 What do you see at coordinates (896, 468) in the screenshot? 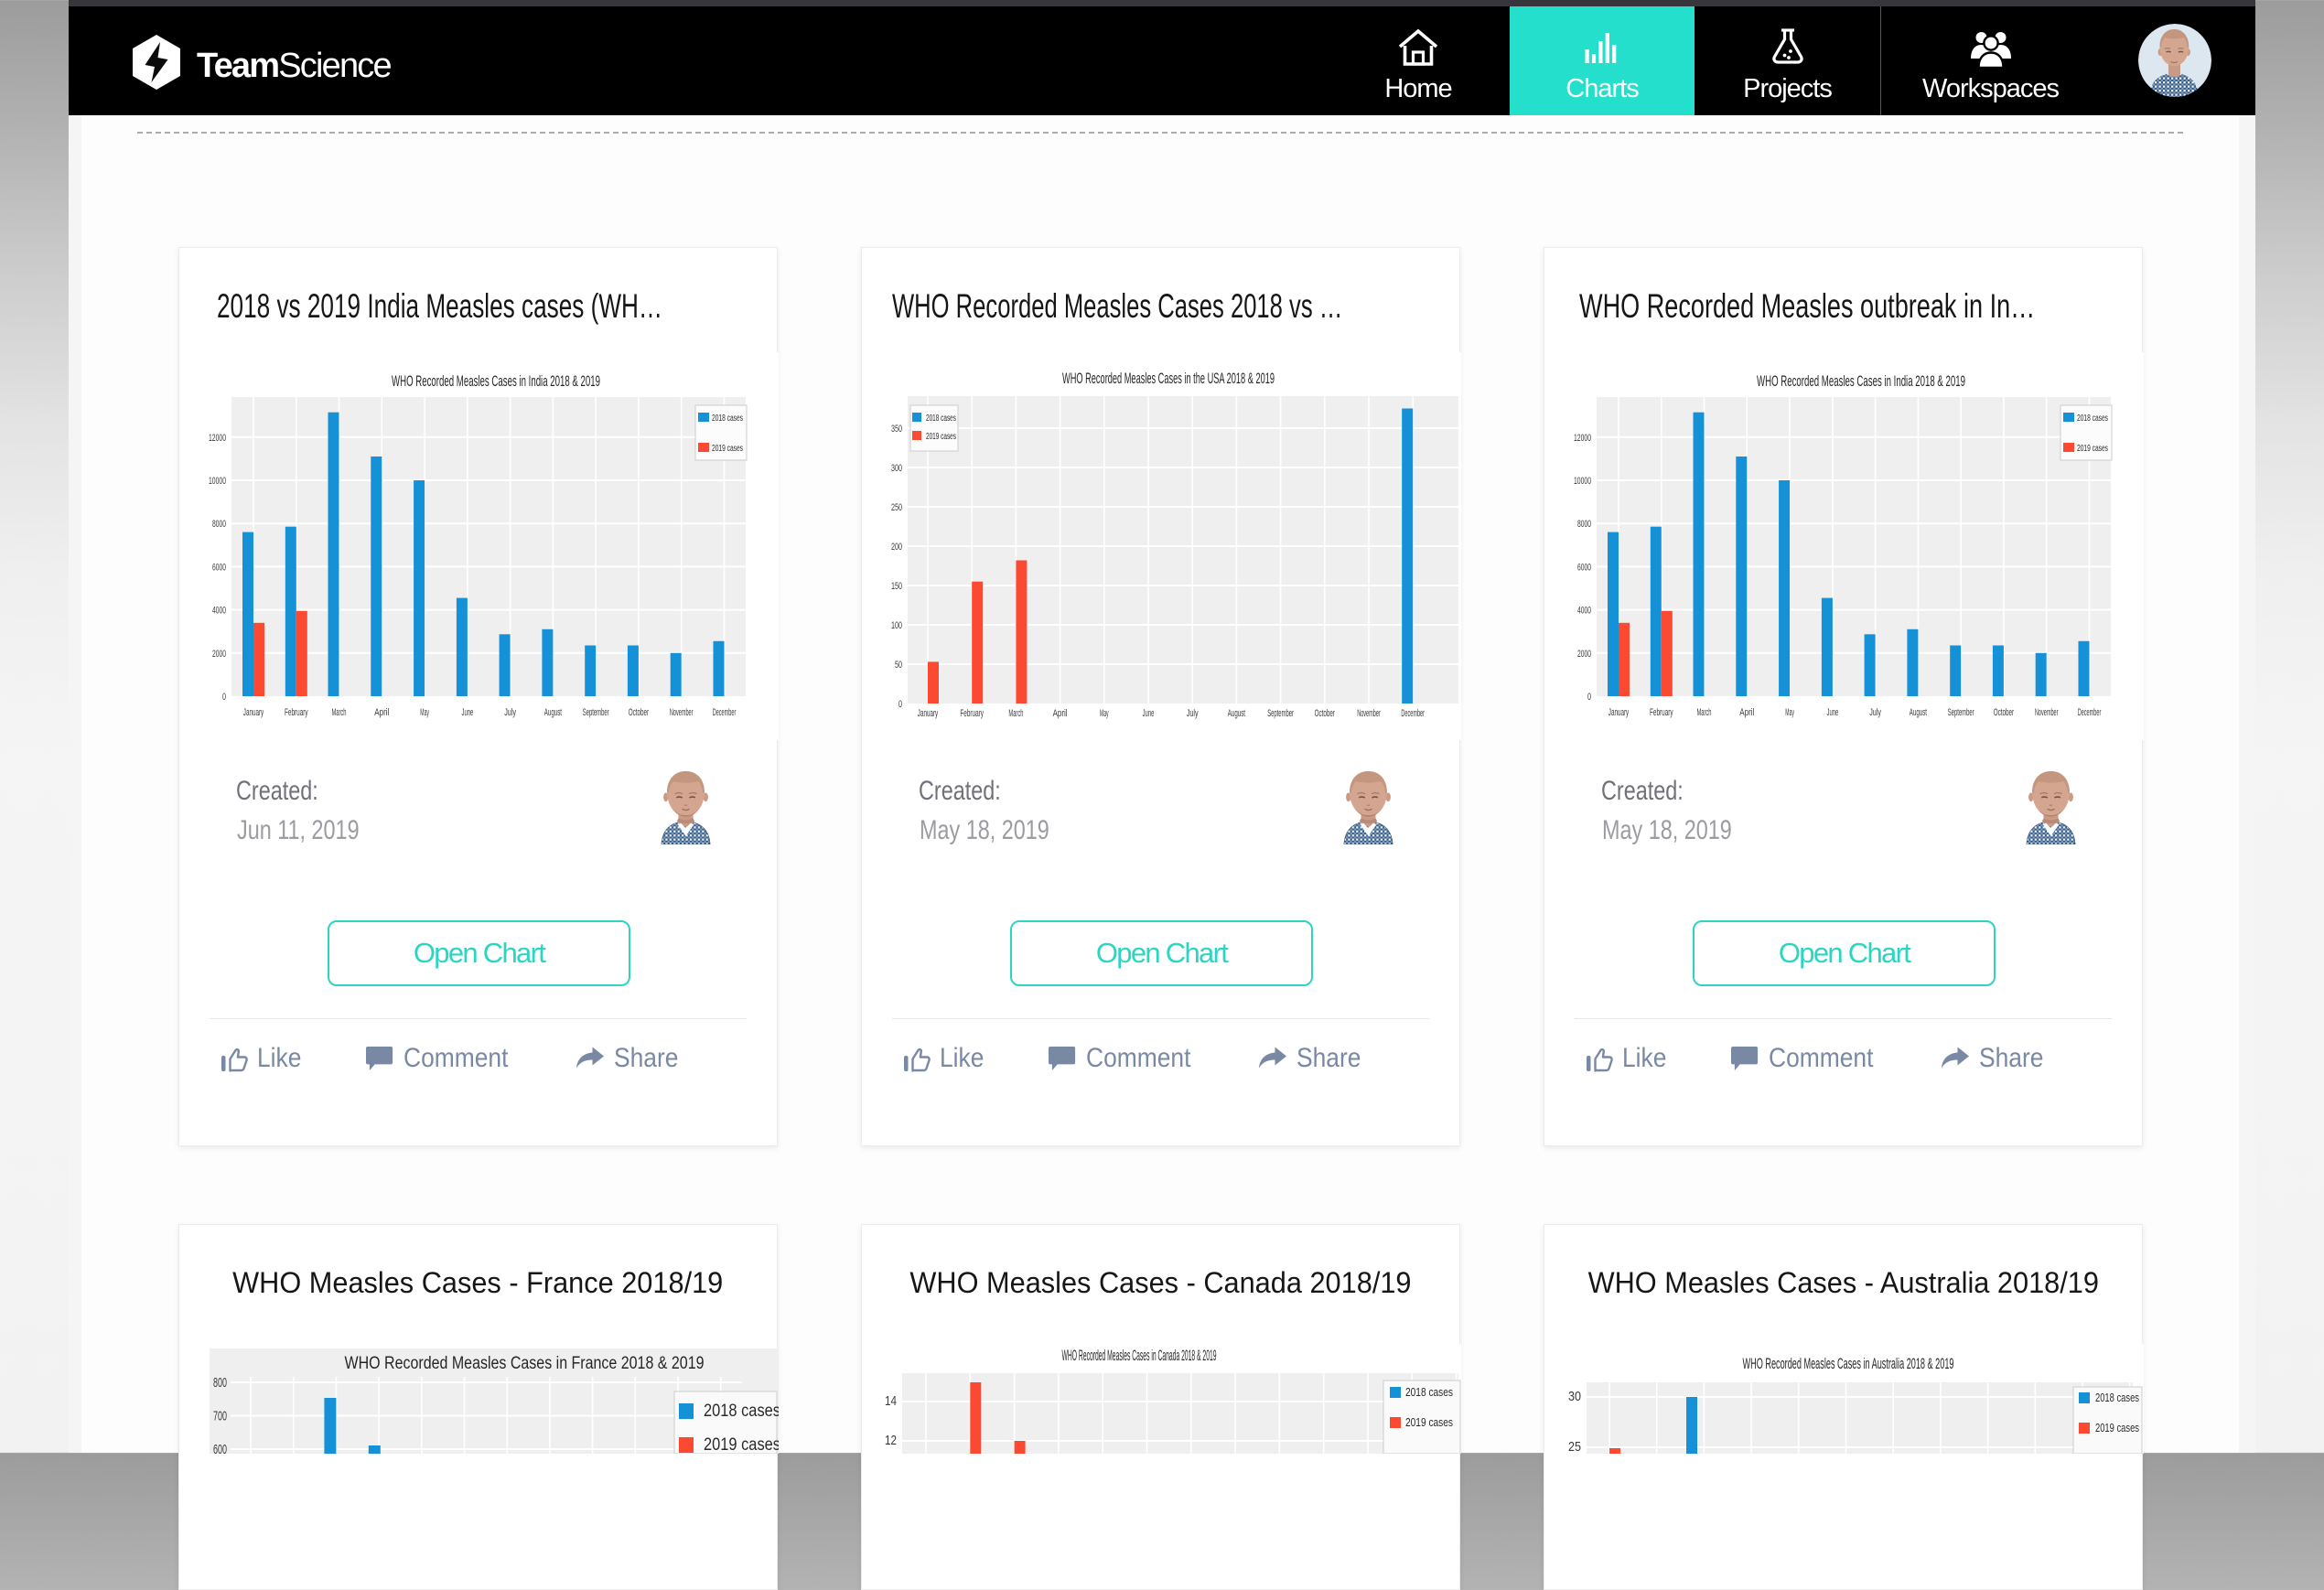
I see `svg-text: 300` at bounding box center [896, 468].